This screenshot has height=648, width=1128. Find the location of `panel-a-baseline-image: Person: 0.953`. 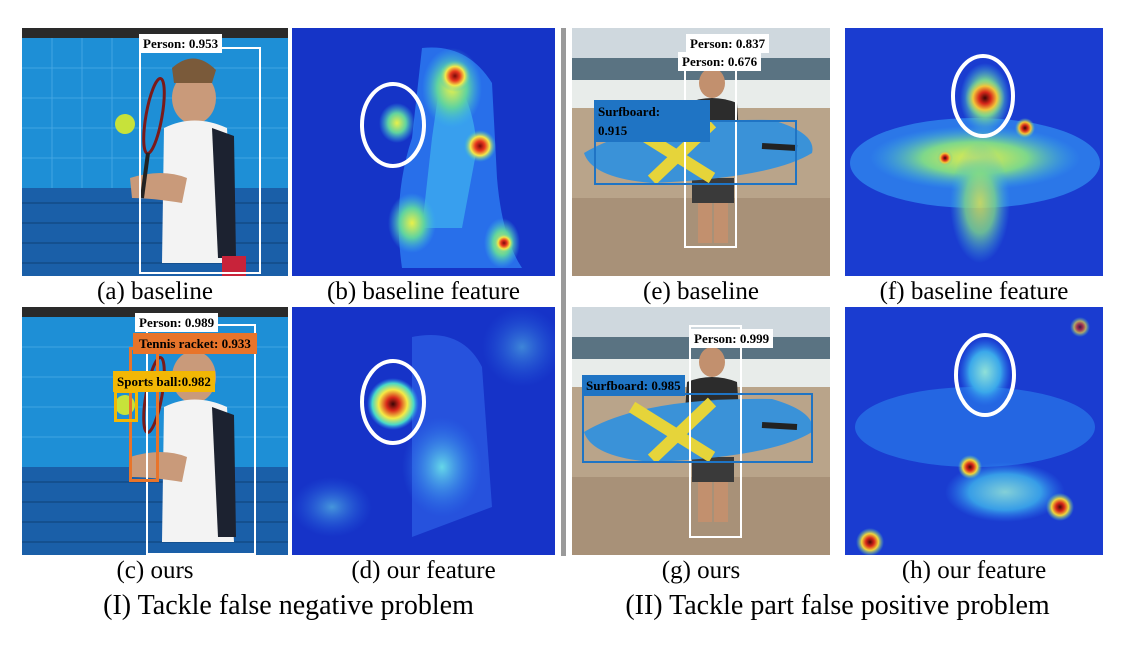

panel-a-baseline-image: Person: 0.953 is located at coordinates (155, 152).